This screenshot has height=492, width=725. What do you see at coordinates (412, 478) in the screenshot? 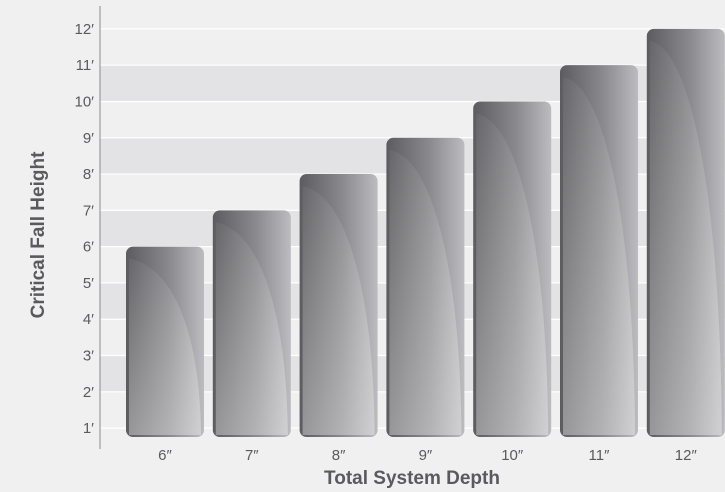
I see `x-axis-title: Total System Depth` at bounding box center [412, 478].